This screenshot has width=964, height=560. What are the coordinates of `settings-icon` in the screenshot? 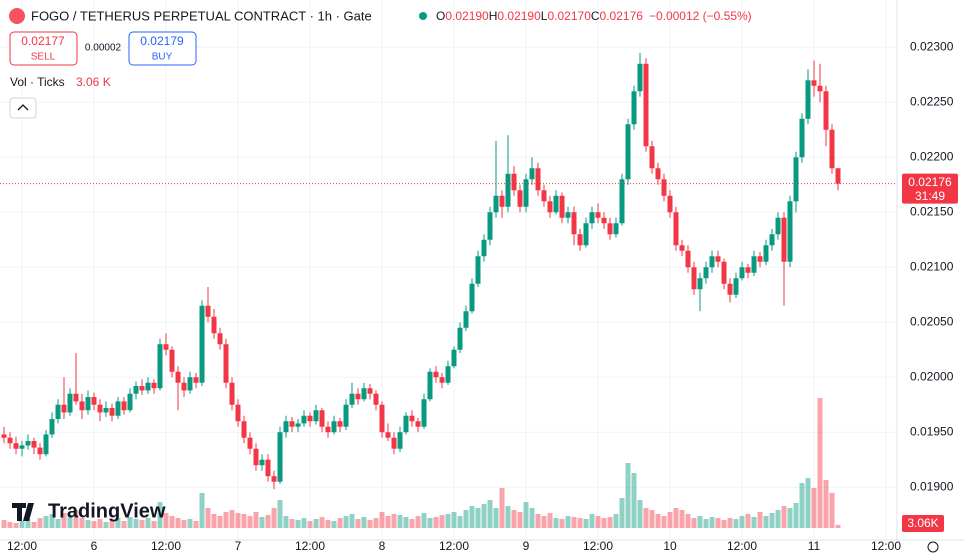 It's located at (933, 547).